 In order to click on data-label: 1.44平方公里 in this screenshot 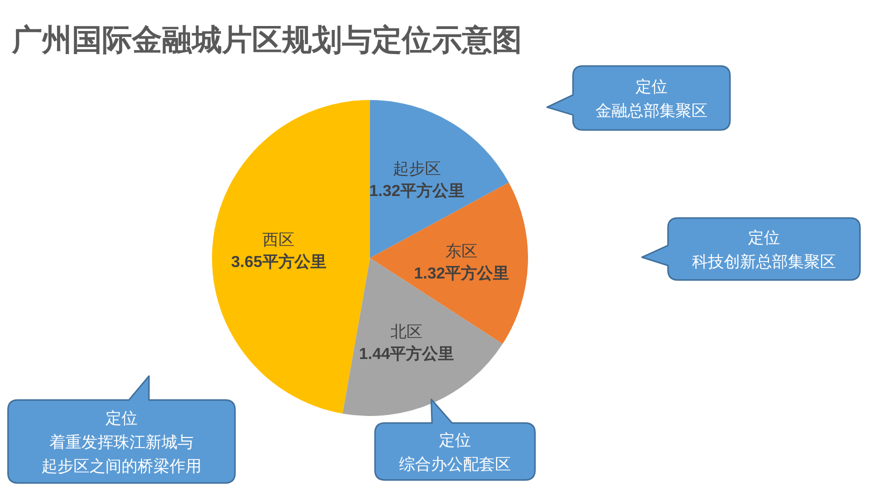, I will do `click(406, 354)`.